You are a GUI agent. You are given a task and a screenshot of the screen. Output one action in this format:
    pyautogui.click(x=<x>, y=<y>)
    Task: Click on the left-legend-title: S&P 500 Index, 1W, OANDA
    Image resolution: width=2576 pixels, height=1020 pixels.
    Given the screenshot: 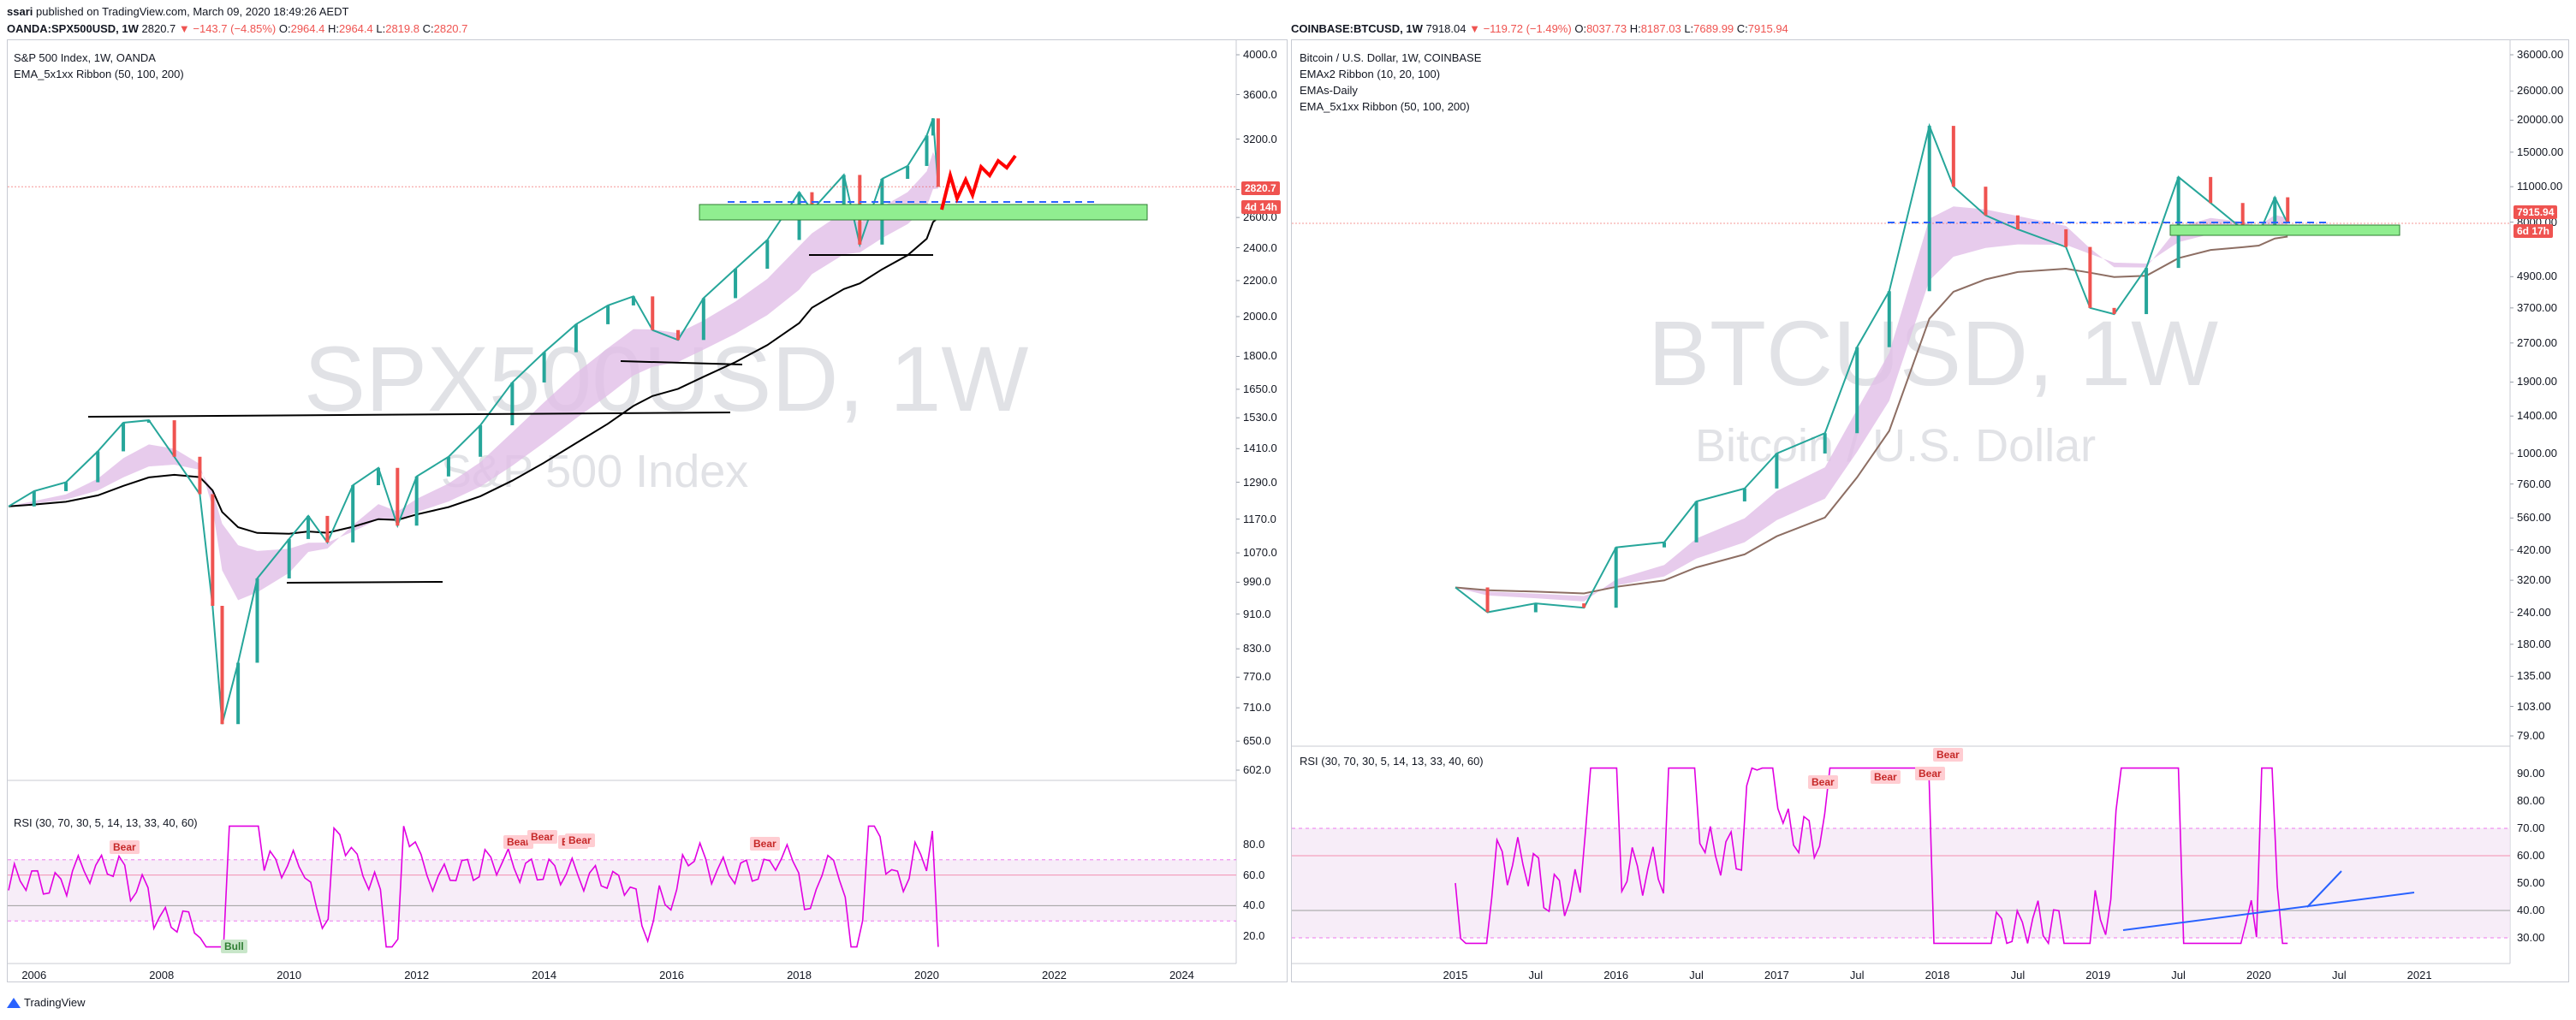 What is the action you would take?
    pyautogui.click(x=85, y=58)
    